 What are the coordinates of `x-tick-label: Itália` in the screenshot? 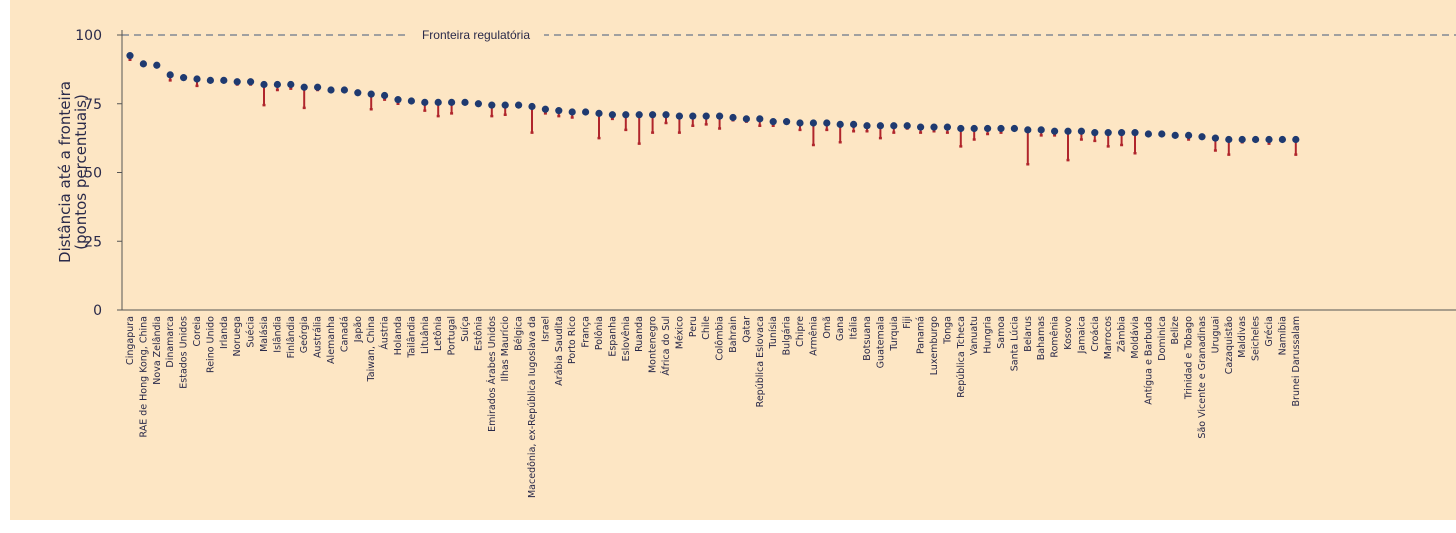 It's located at (854, 327).